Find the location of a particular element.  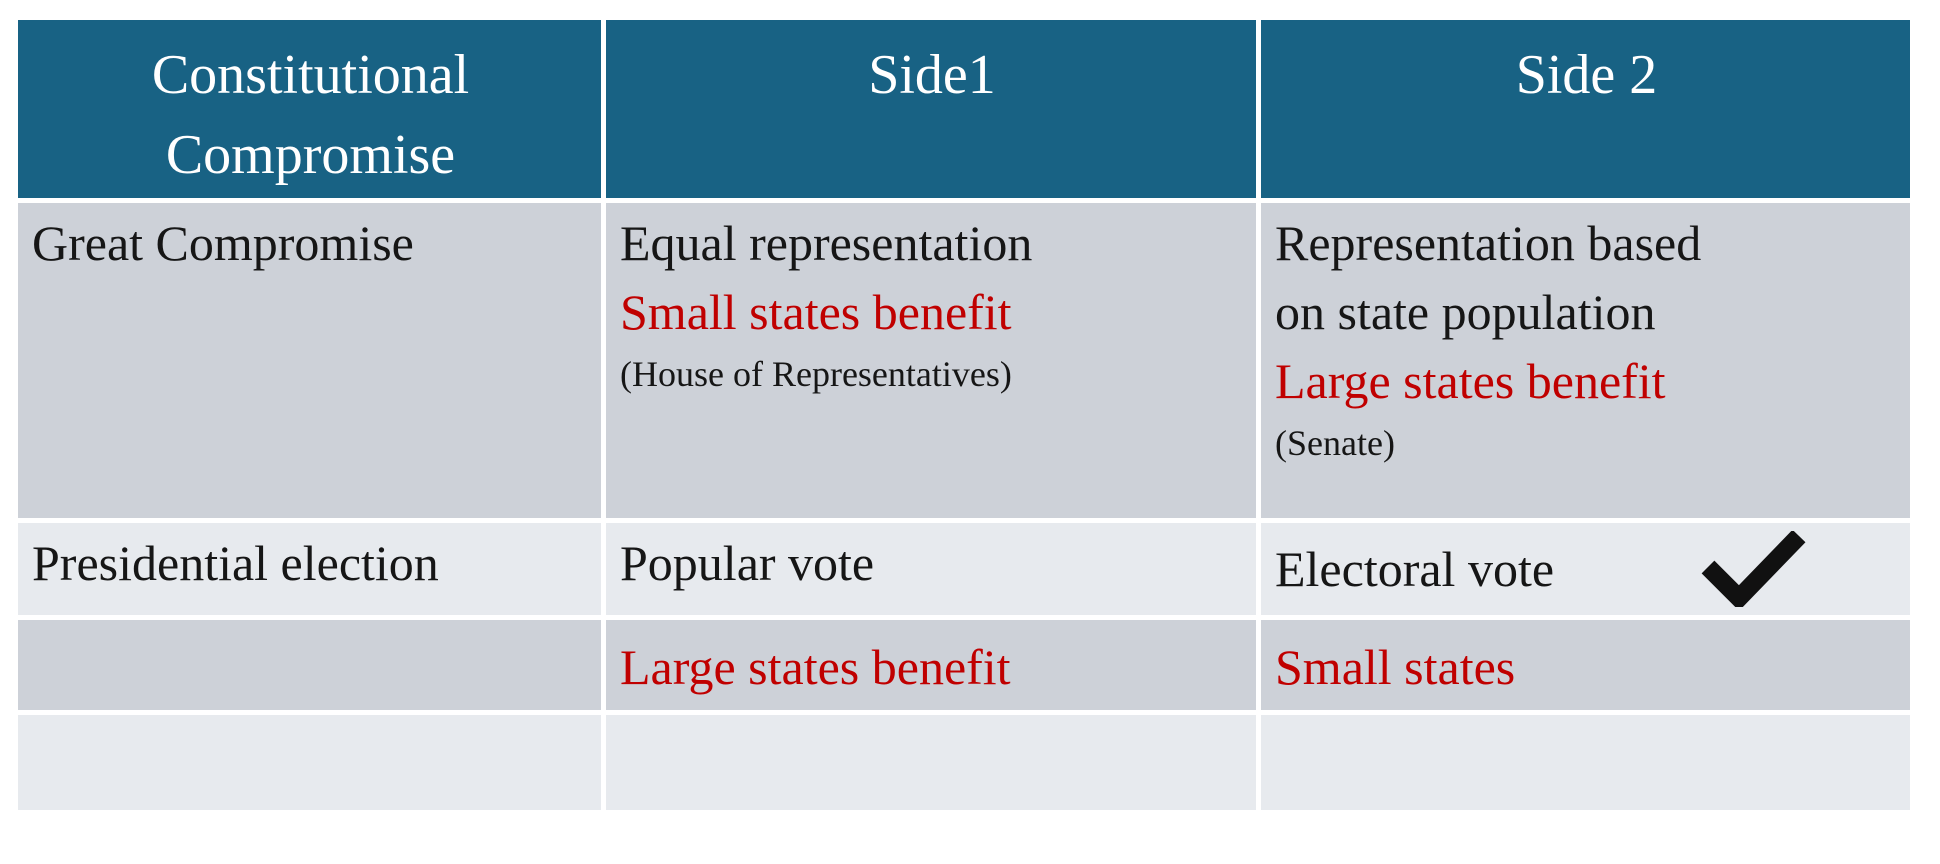

cell-text-emphasis: Small states benefit is located at coordinates (816, 312).